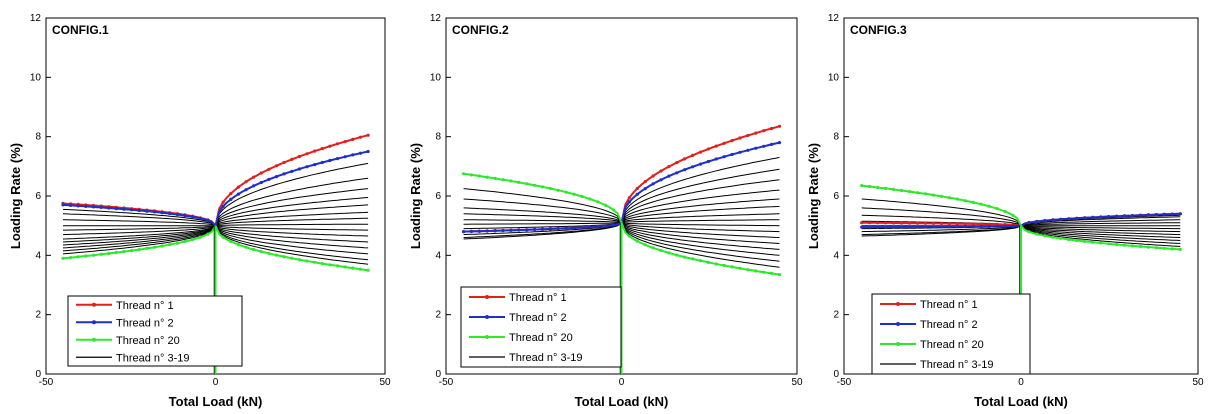  Describe the element at coordinates (952, 345) in the screenshot. I see `legend-label: Thread n° 20` at that location.